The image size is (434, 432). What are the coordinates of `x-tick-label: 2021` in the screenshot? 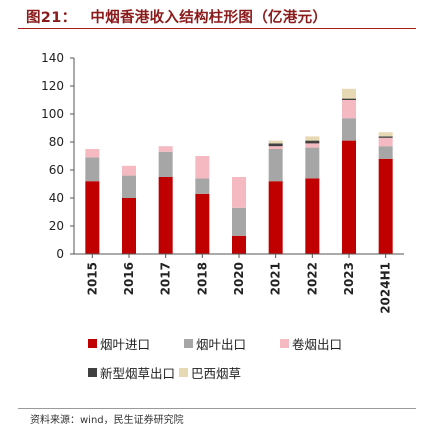 It's located at (276, 278).